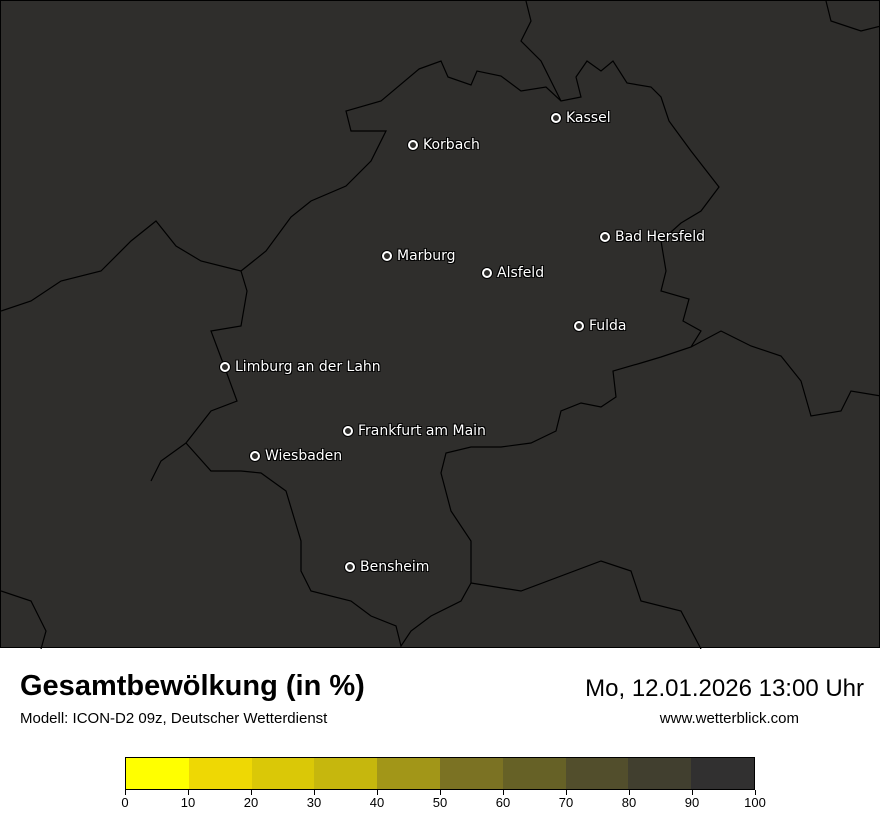  Describe the element at coordinates (192, 686) in the screenshot. I see `map-title: Gesamtbewölkung (in %)` at that location.